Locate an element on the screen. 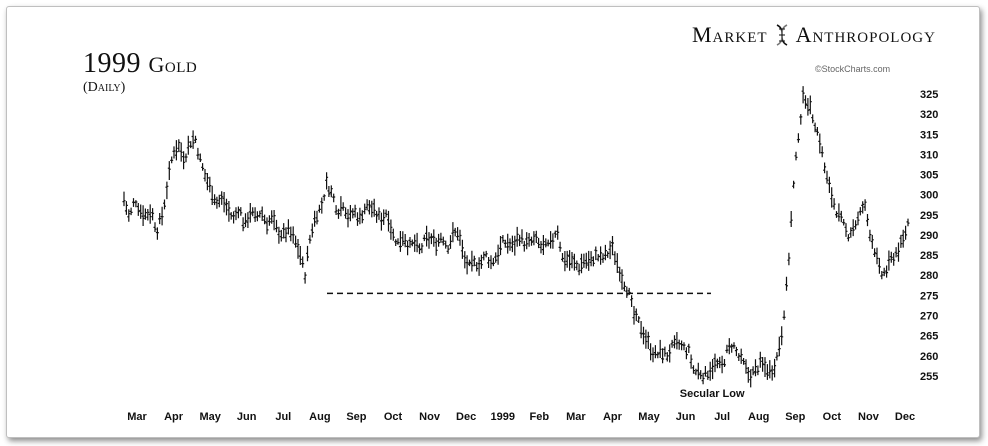 Image resolution: width=988 pixels, height=446 pixels. chart-subtitle: (Daily) is located at coordinates (104, 87).